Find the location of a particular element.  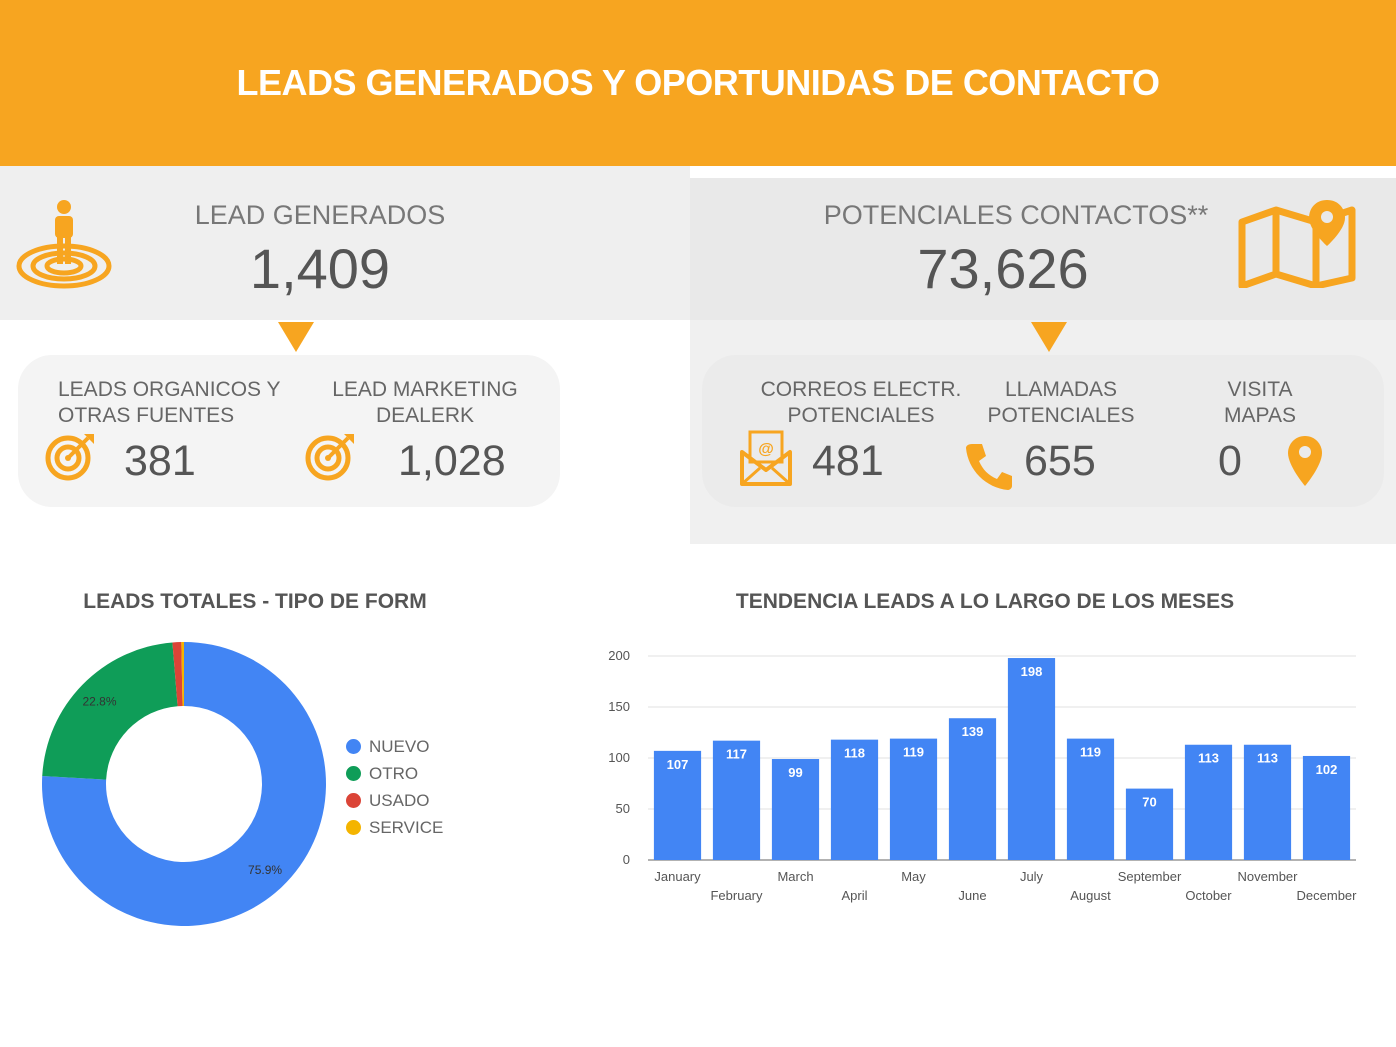

legend-label: USADO is located at coordinates (399, 800).